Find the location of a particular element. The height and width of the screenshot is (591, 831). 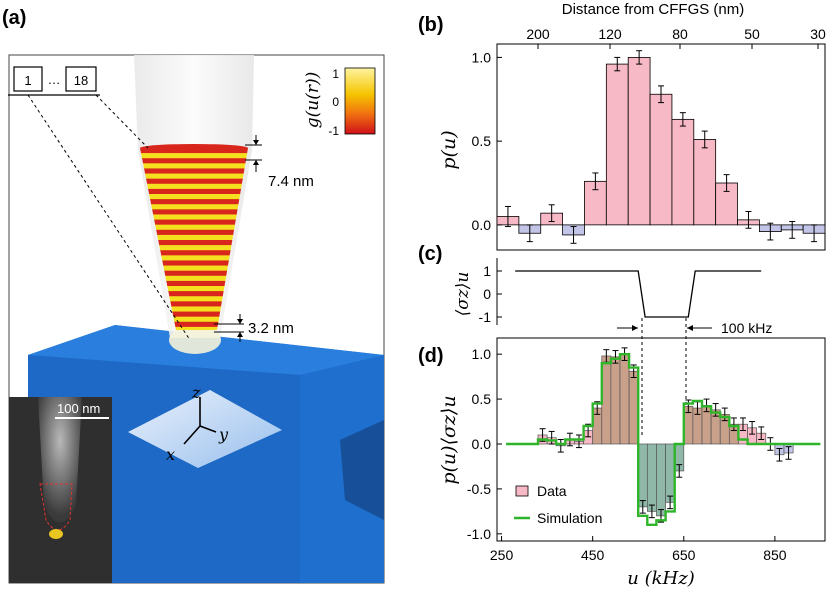

panel-c-letter: (c) is located at coordinates (430, 254).